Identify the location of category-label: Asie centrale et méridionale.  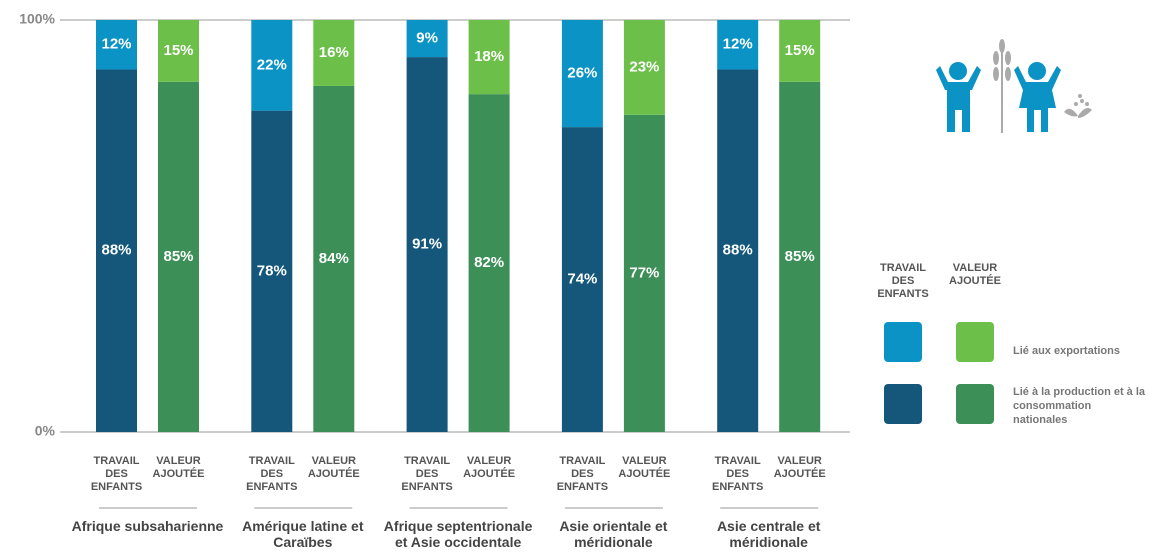
(768, 534).